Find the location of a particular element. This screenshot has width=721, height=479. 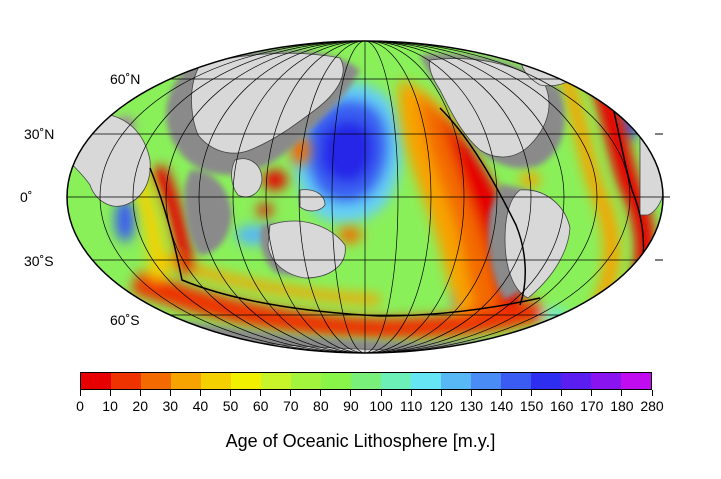

colorbar-tick-label: 90 is located at coordinates (351, 406).